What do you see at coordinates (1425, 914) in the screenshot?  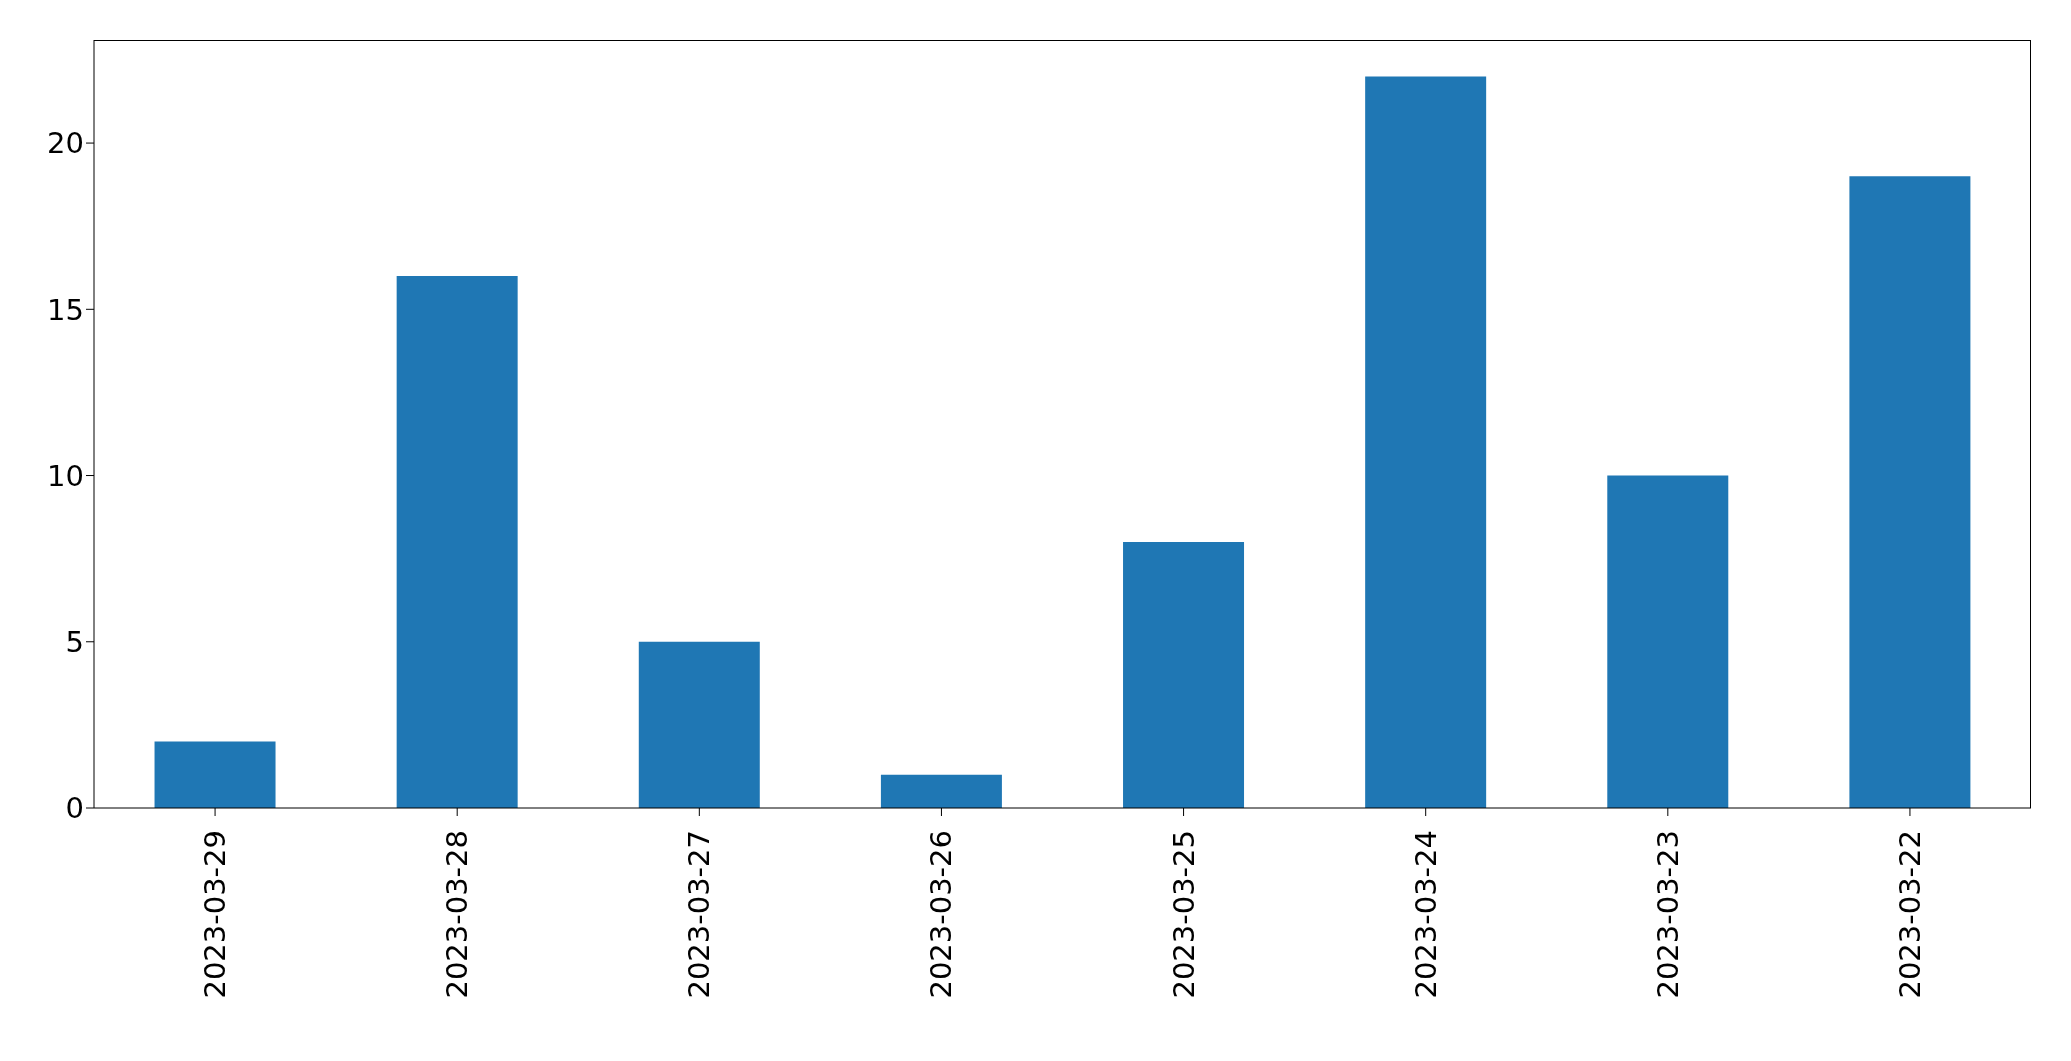 I see `x-tick-label: 2023-03-24` at bounding box center [1425, 914].